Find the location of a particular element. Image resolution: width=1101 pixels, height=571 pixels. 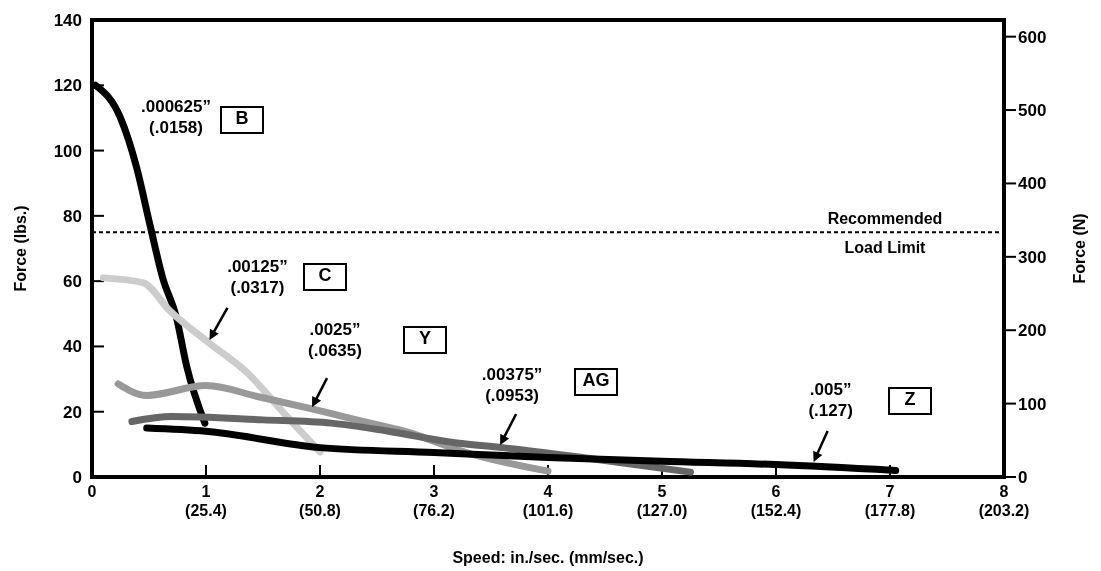

x-tick-label: 4 is located at coordinates (548, 491).